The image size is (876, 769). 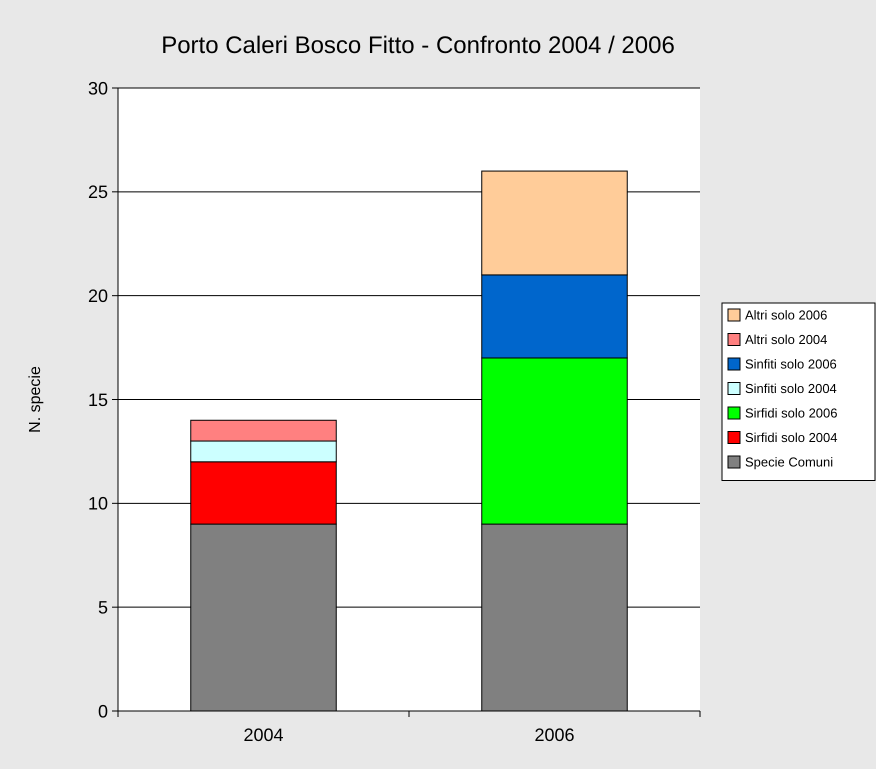 What do you see at coordinates (103, 711) in the screenshot?
I see `y-tick-label: 0` at bounding box center [103, 711].